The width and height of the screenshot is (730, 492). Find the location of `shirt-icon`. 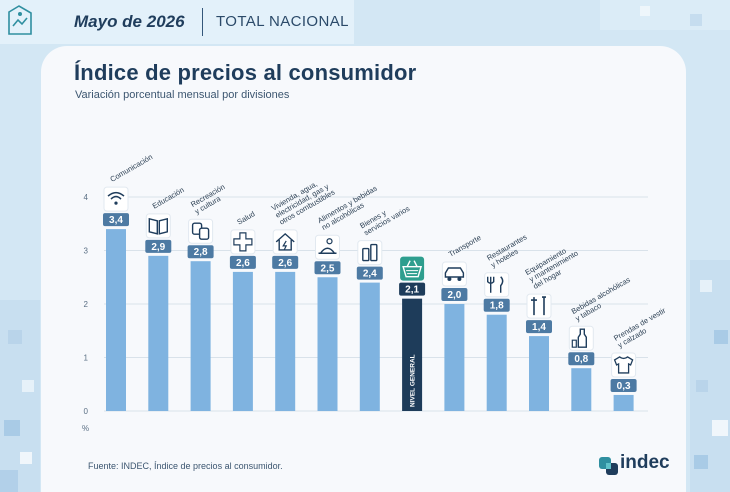

shirt-icon is located at coordinates (623, 365).